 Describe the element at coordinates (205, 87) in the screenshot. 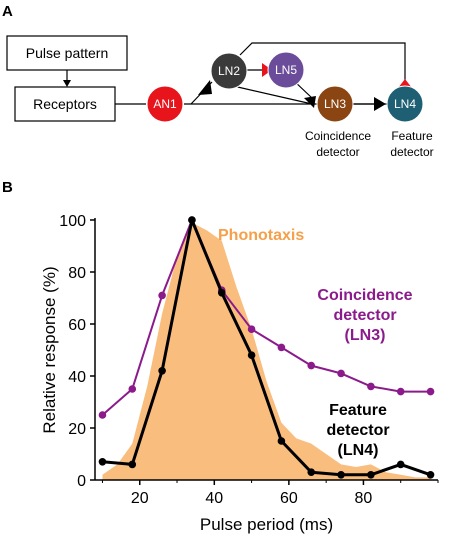

I see `an1-ln2-synapse` at that location.